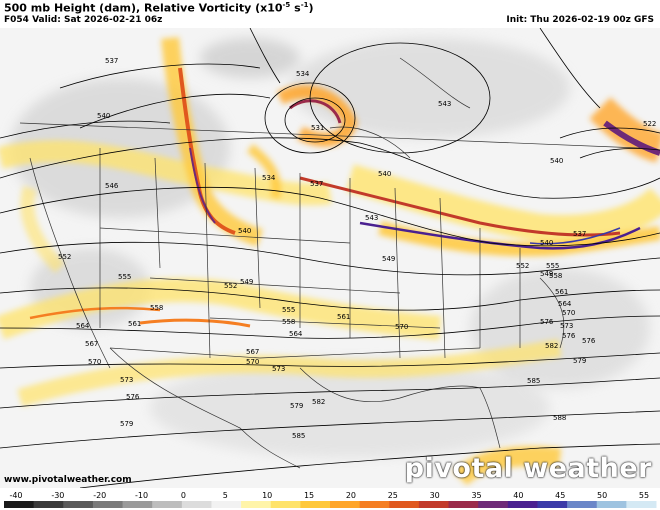 This screenshot has height=510, width=660. What do you see at coordinates (112, 186) in the screenshot?
I see `svg-text: 546` at bounding box center [112, 186].